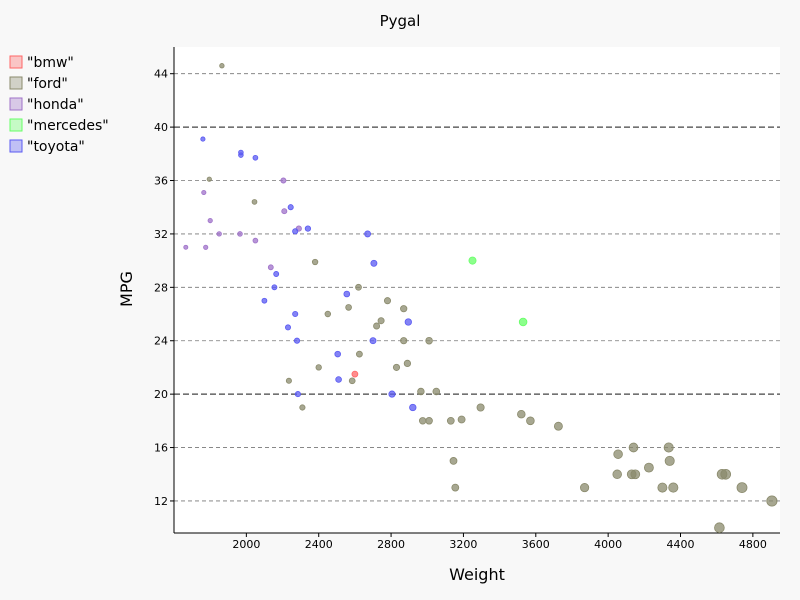 This screenshot has height=600, width=800. What do you see at coordinates (161, 287) in the screenshot?
I see `y-tick-label: 28` at bounding box center [161, 287].